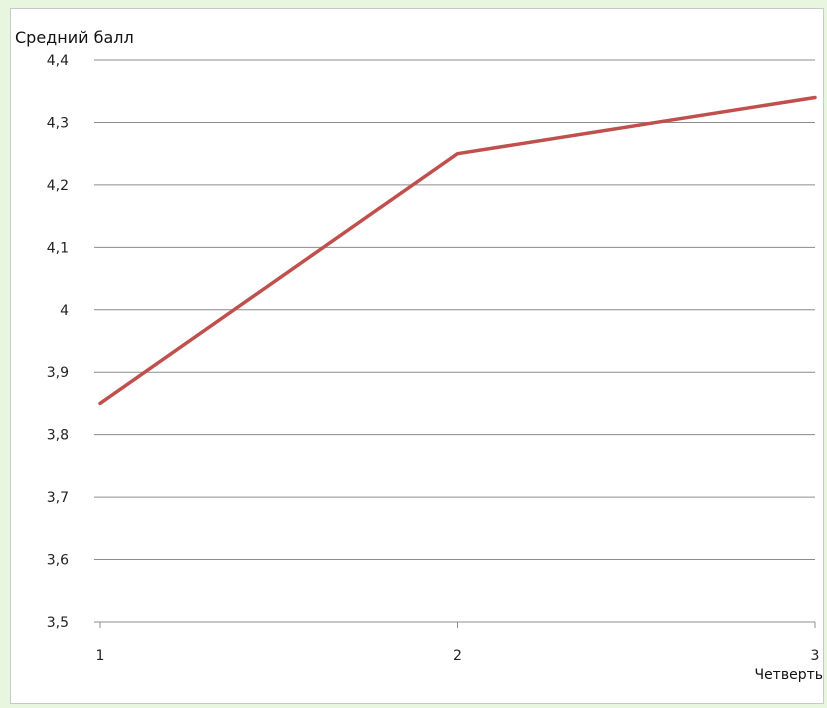 This screenshot has height=708, width=827. Describe the element at coordinates (458, 643) in the screenshot. I see `x-axis-ticks: 1 2 3` at that location.